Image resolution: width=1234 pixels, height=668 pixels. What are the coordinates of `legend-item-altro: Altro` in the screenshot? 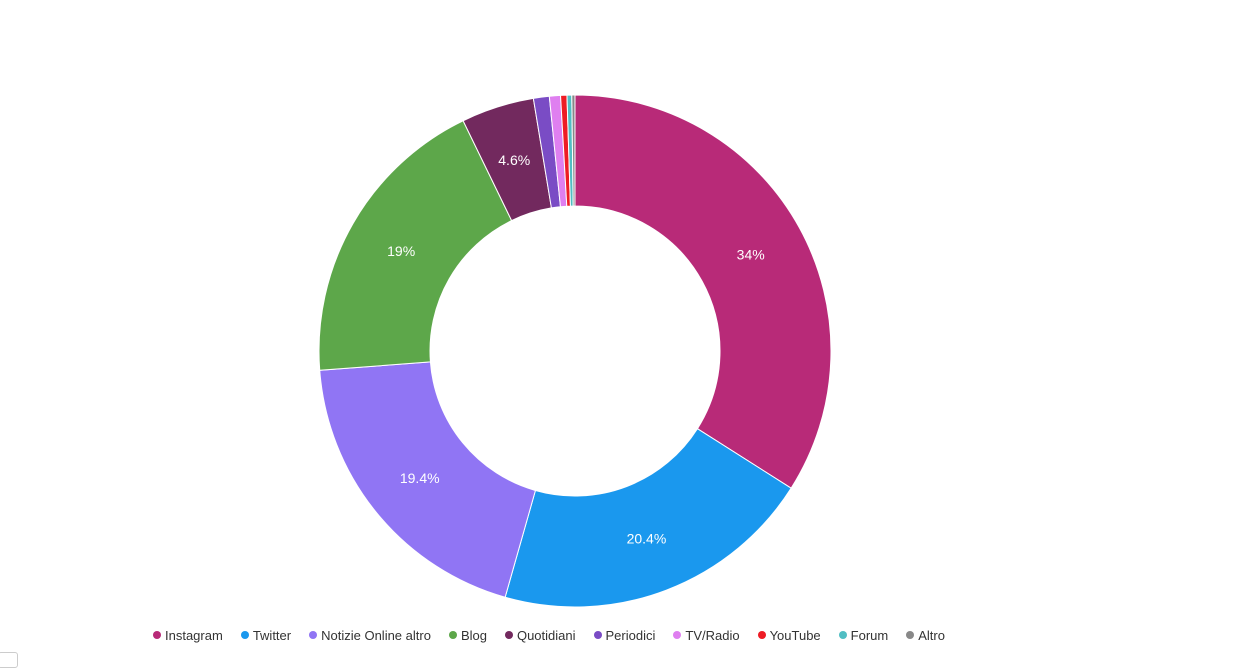 It's located at (925, 635).